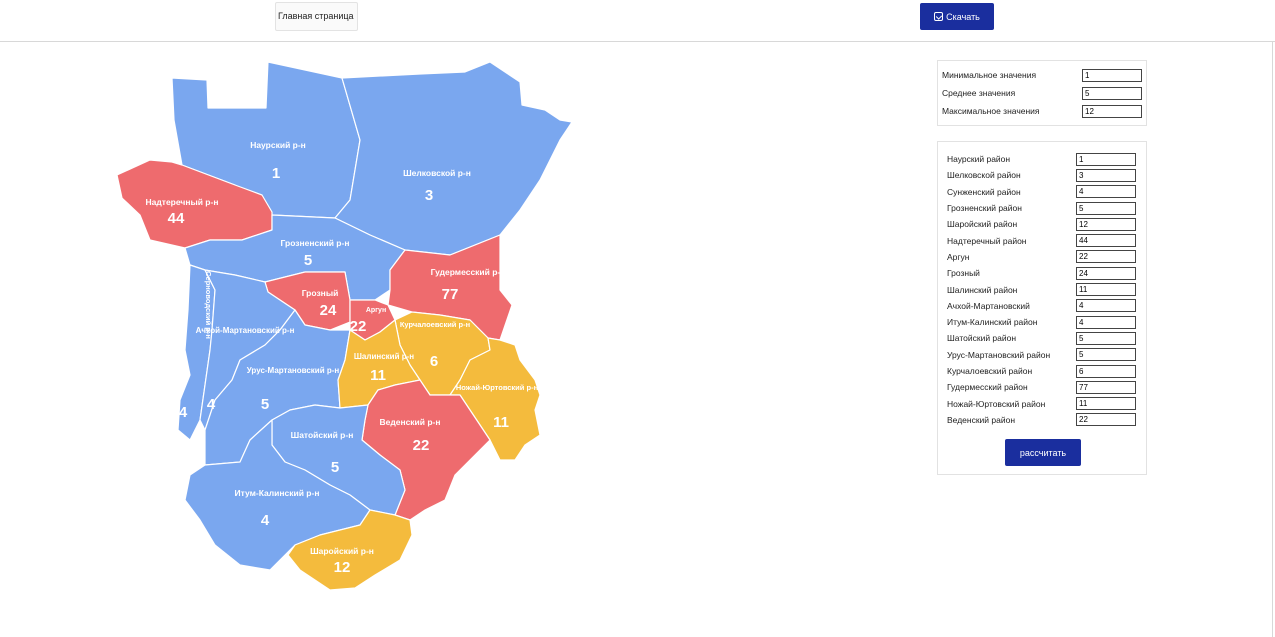 The image size is (1275, 637). I want to click on top-bar: Главная страница Скачать, so click(637, 21).